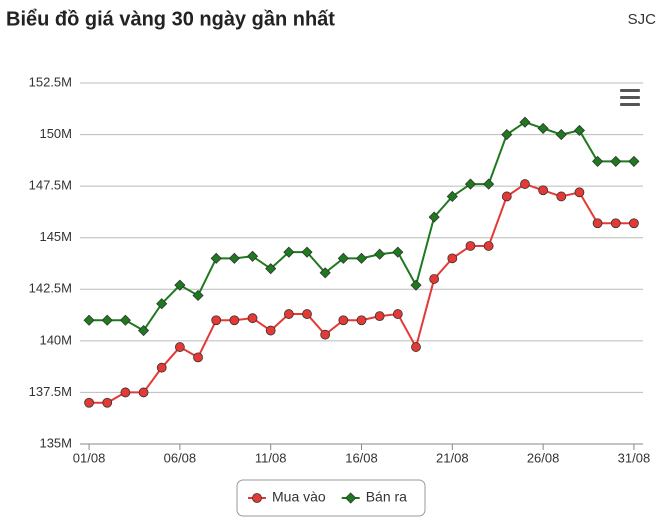 Image resolution: width=661 pixels, height=522 pixels. I want to click on menu-button, so click(630, 97).